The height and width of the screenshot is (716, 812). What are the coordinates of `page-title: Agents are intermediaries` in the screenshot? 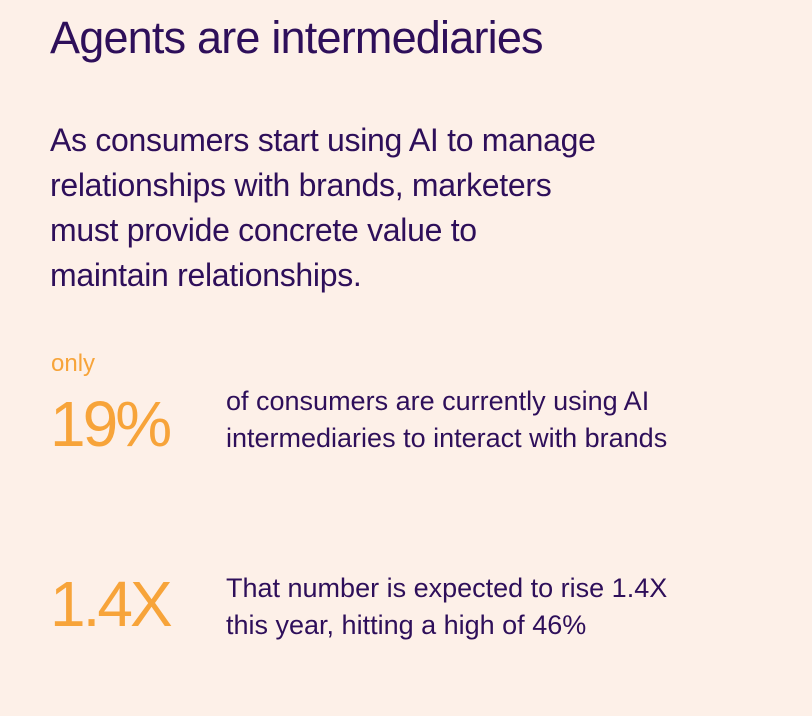 It's located at (297, 37).